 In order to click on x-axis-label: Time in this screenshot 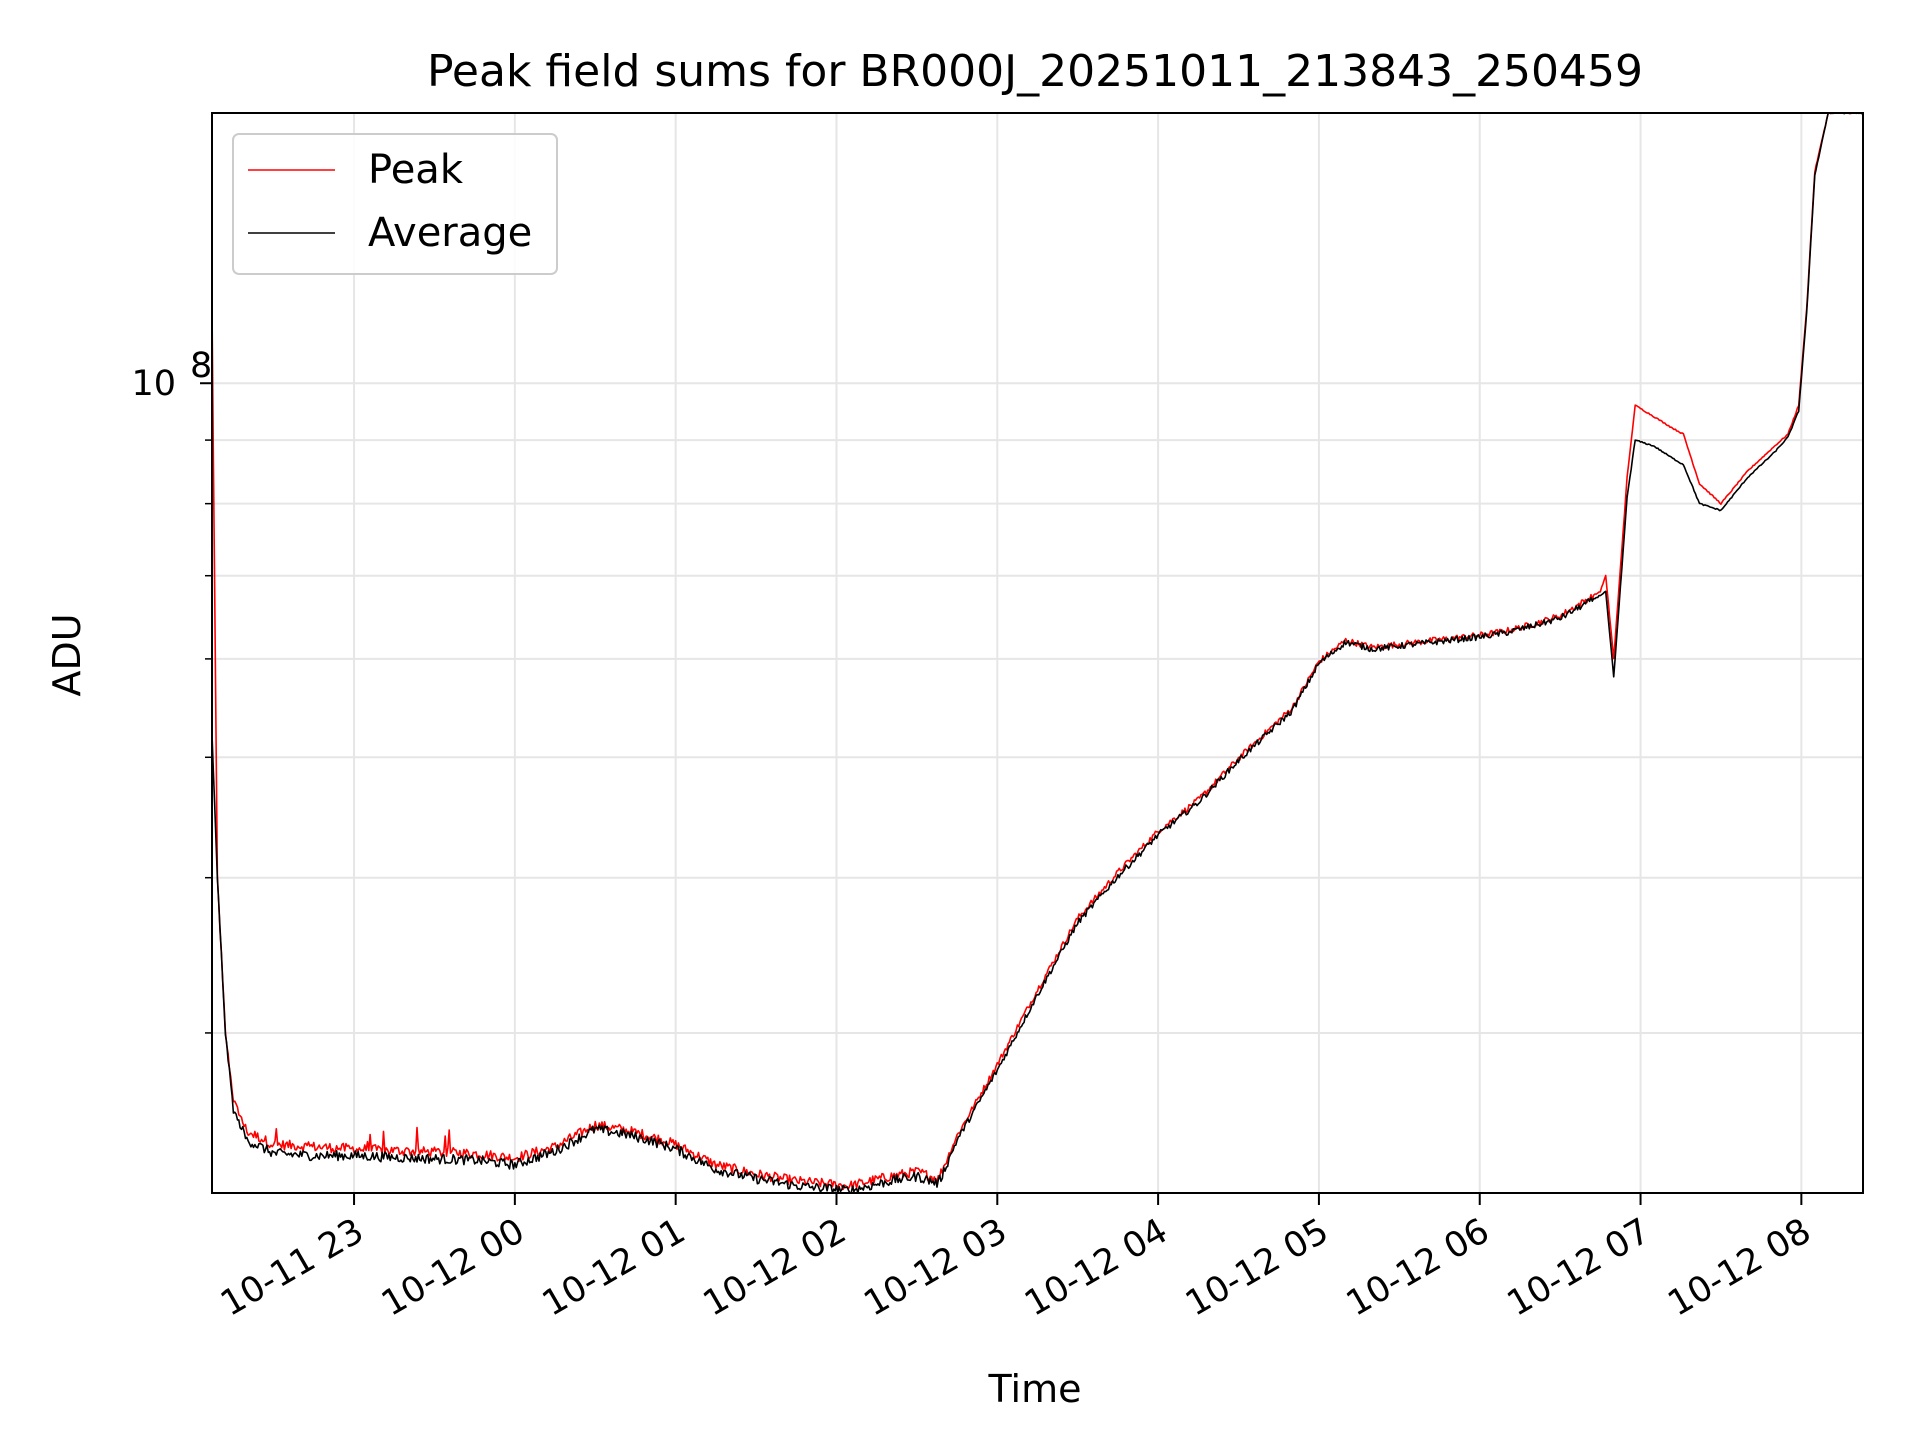, I will do `click(1035, 1389)`.